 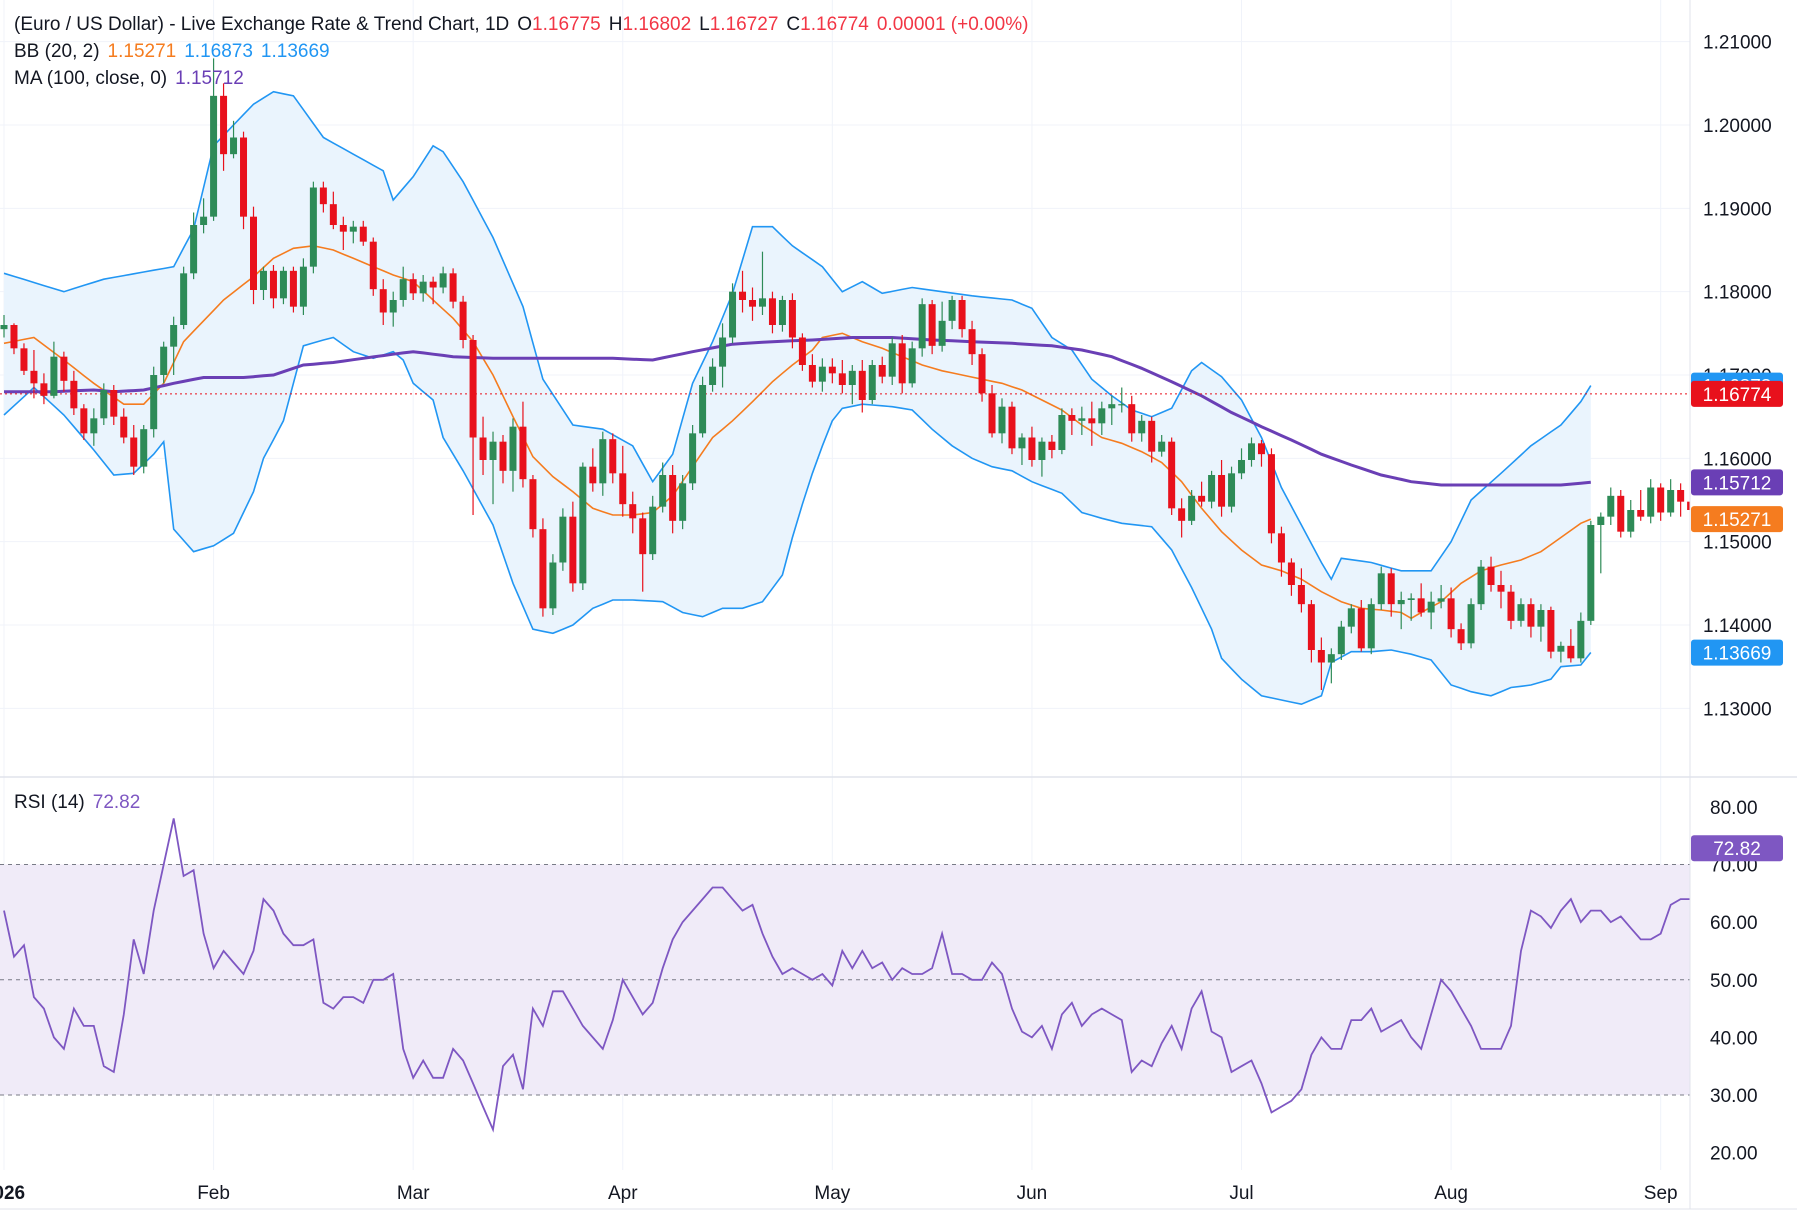 What do you see at coordinates (1737, 652) in the screenshot?
I see `badge-bb-lower-bg` at bounding box center [1737, 652].